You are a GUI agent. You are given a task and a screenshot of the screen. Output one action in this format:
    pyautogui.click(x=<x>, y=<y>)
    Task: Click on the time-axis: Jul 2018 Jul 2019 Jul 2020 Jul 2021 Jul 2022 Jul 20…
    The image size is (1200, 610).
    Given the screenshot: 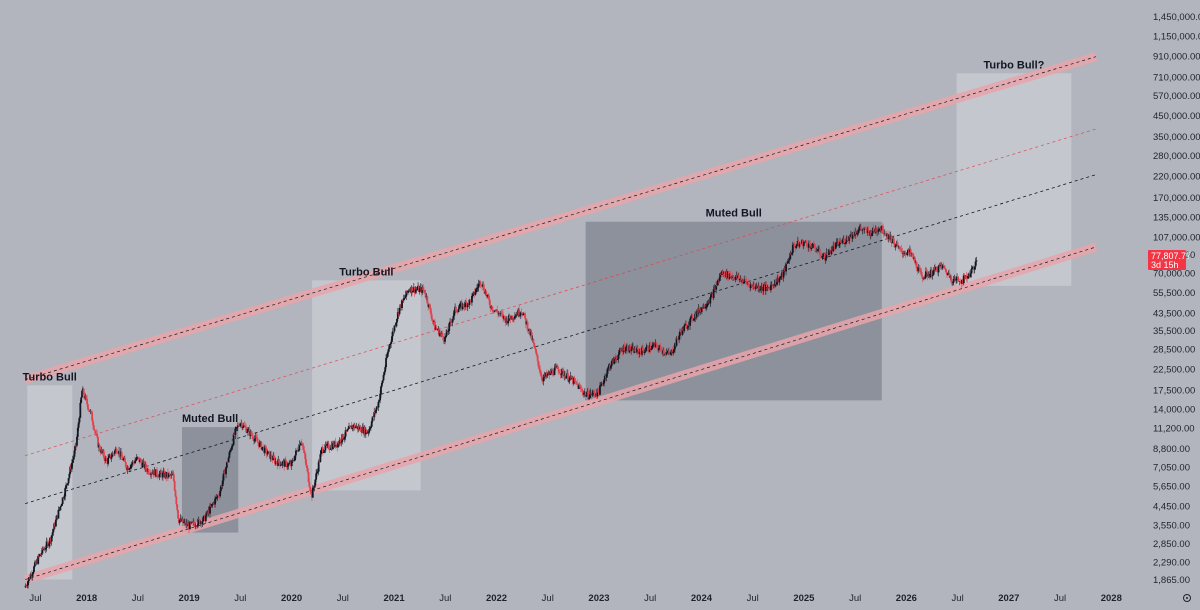 What is the action you would take?
    pyautogui.click(x=575, y=598)
    